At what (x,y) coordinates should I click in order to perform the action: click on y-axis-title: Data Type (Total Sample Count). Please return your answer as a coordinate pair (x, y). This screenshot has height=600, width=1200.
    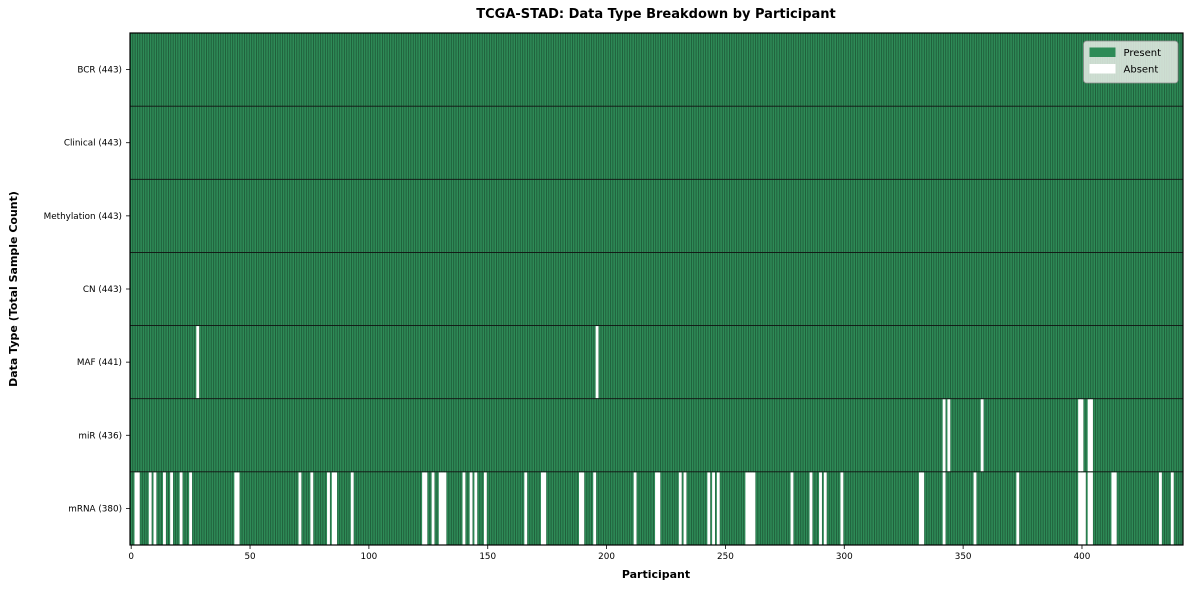
    Looking at the image, I should click on (13, 289).